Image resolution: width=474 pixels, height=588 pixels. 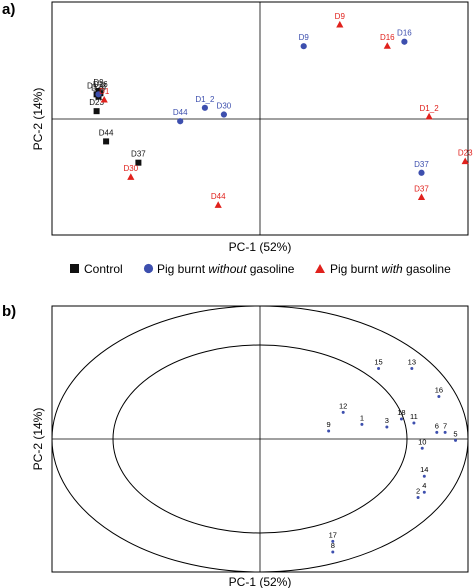 I want to click on control-label-d37: D37, so click(x=138, y=154).